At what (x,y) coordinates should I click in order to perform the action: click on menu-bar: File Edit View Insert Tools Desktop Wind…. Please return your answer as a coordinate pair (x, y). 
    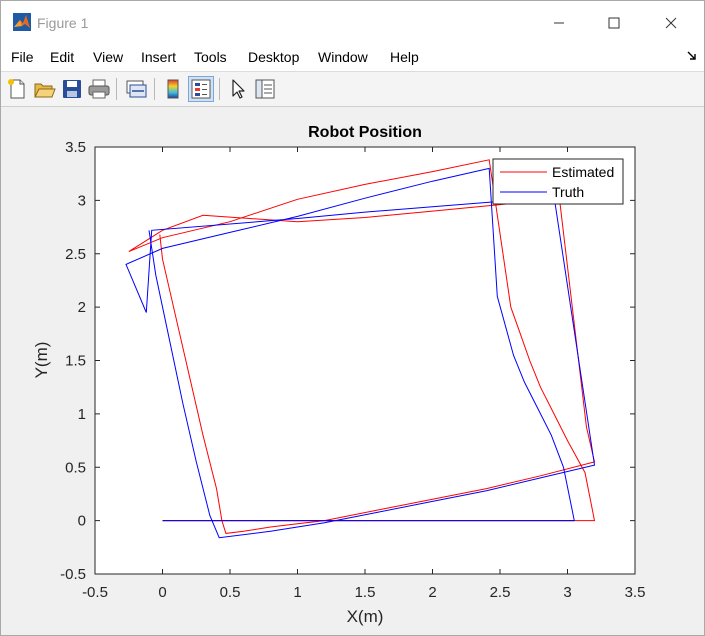
    Looking at the image, I should click on (352, 58).